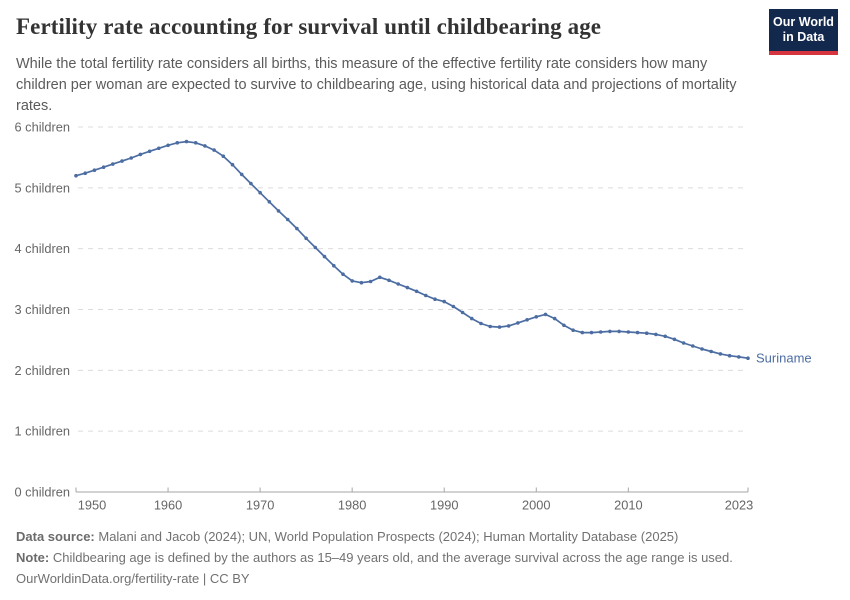  Describe the element at coordinates (260, 505) in the screenshot. I see `x-tick-label: 1970` at that location.